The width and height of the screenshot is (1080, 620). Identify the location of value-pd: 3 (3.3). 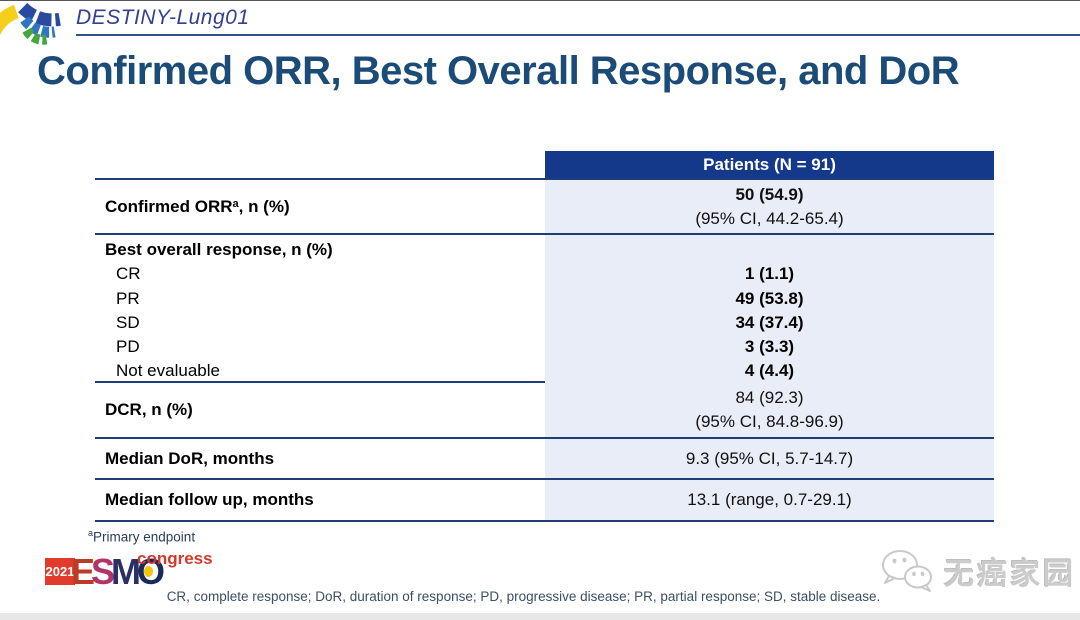
(769, 347).